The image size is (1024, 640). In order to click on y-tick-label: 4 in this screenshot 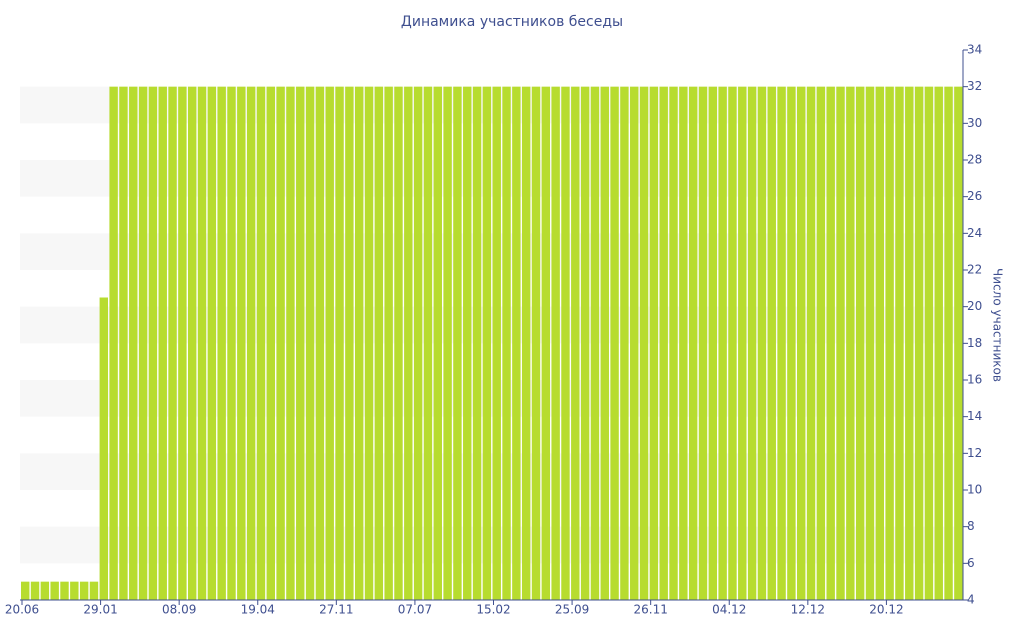, I will do `click(971, 600)`.